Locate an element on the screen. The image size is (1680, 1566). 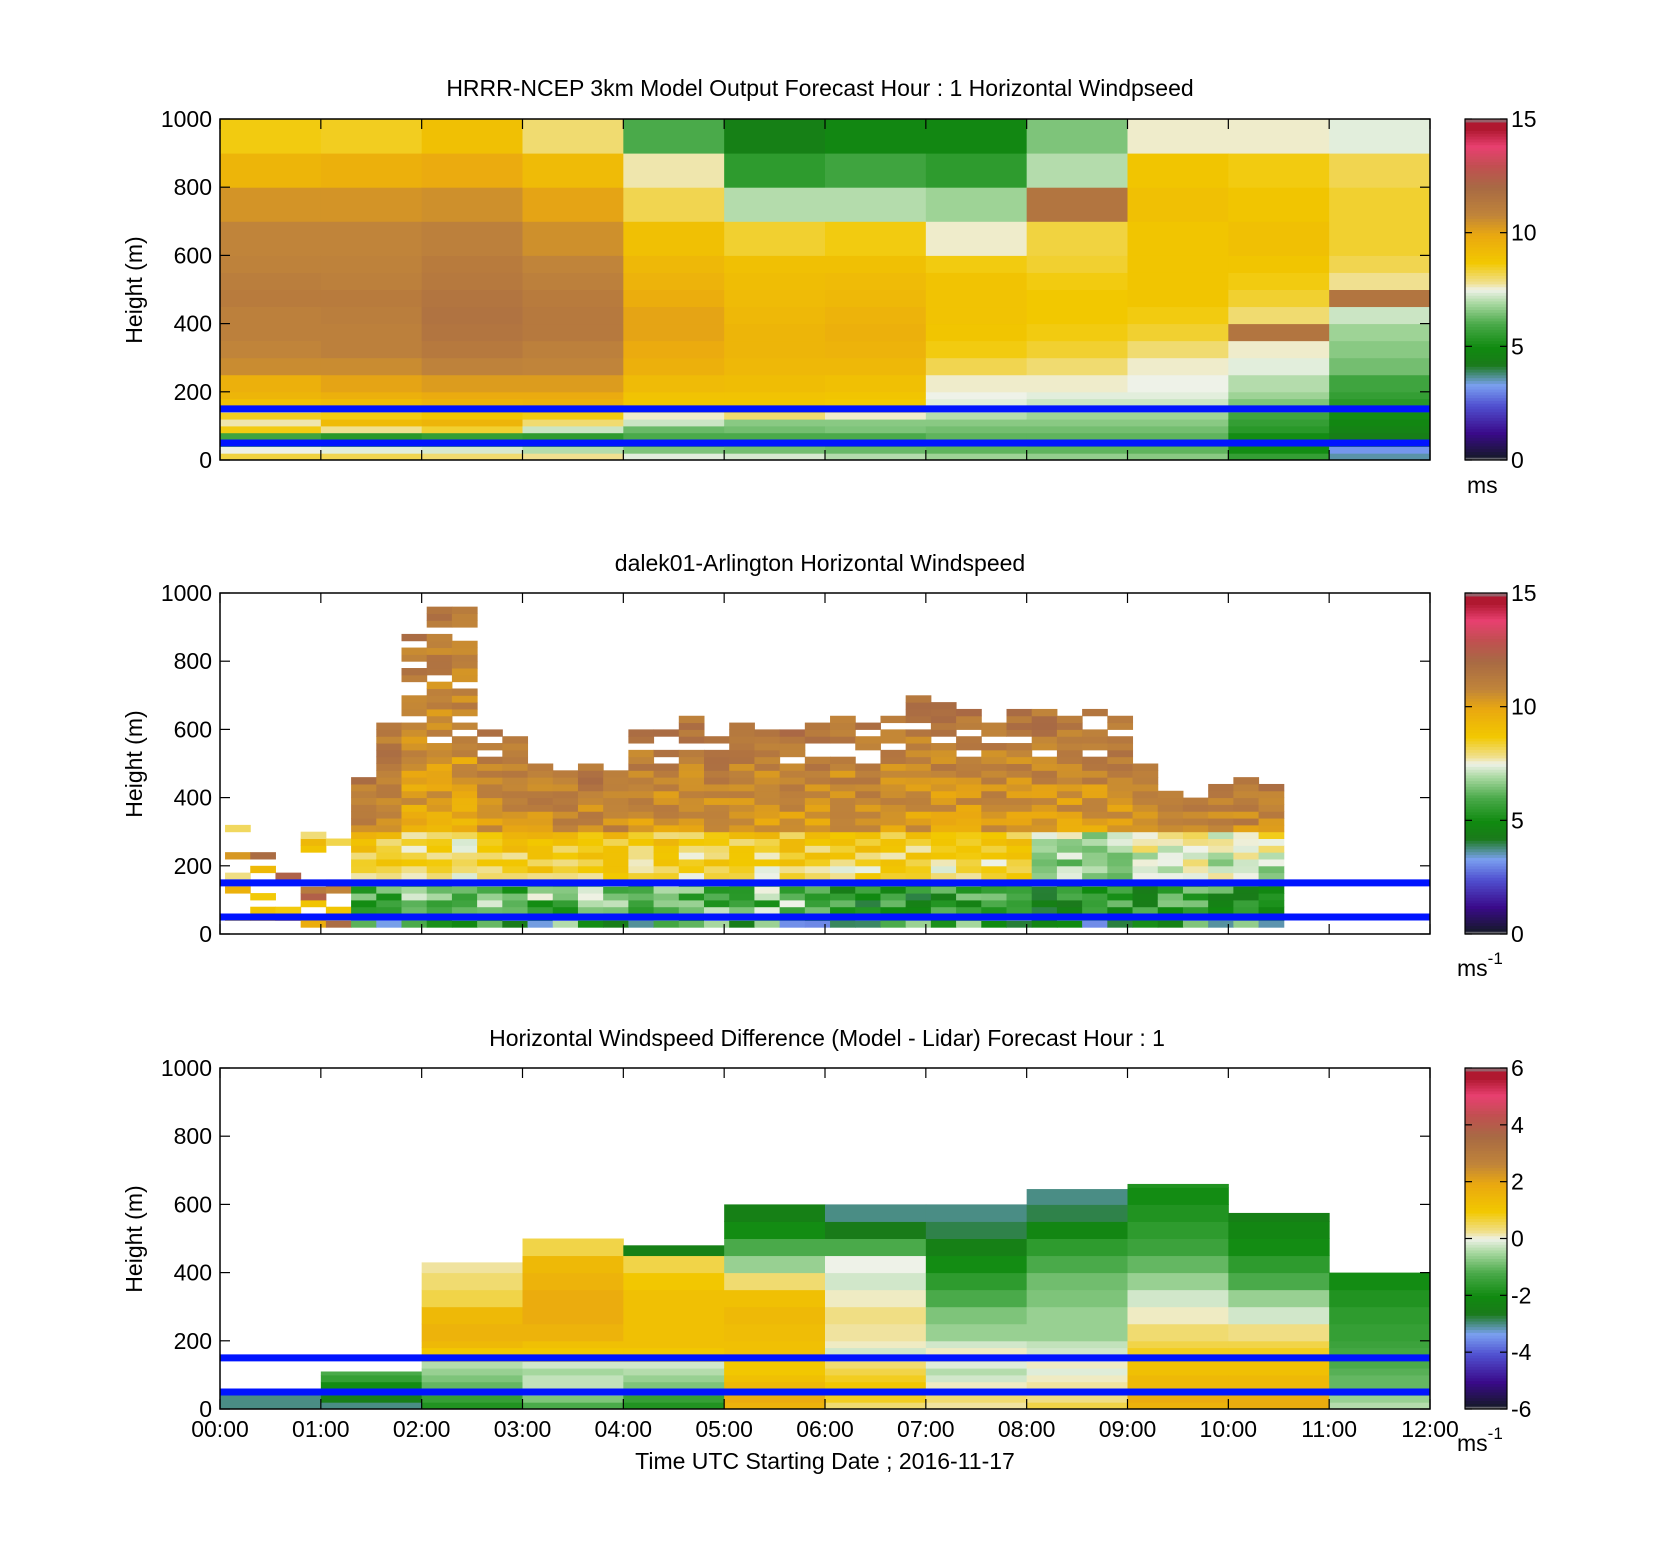
x-tick-label: 03:00 is located at coordinates (523, 1429).